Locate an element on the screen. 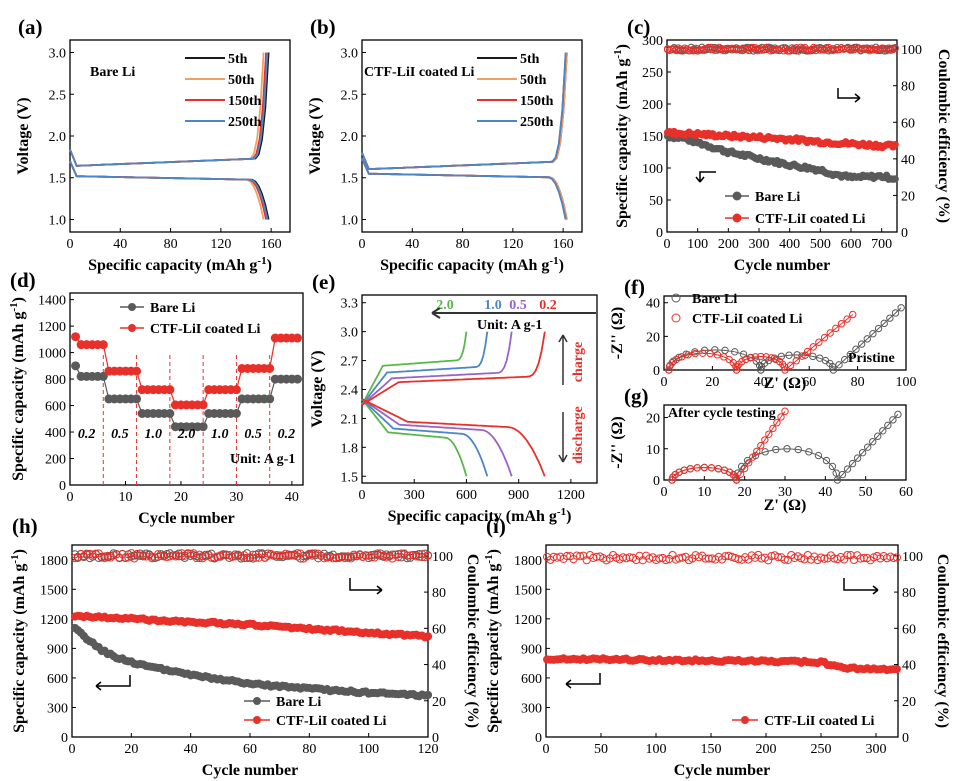  y2-tick-label: 40 is located at coordinates (439, 666).